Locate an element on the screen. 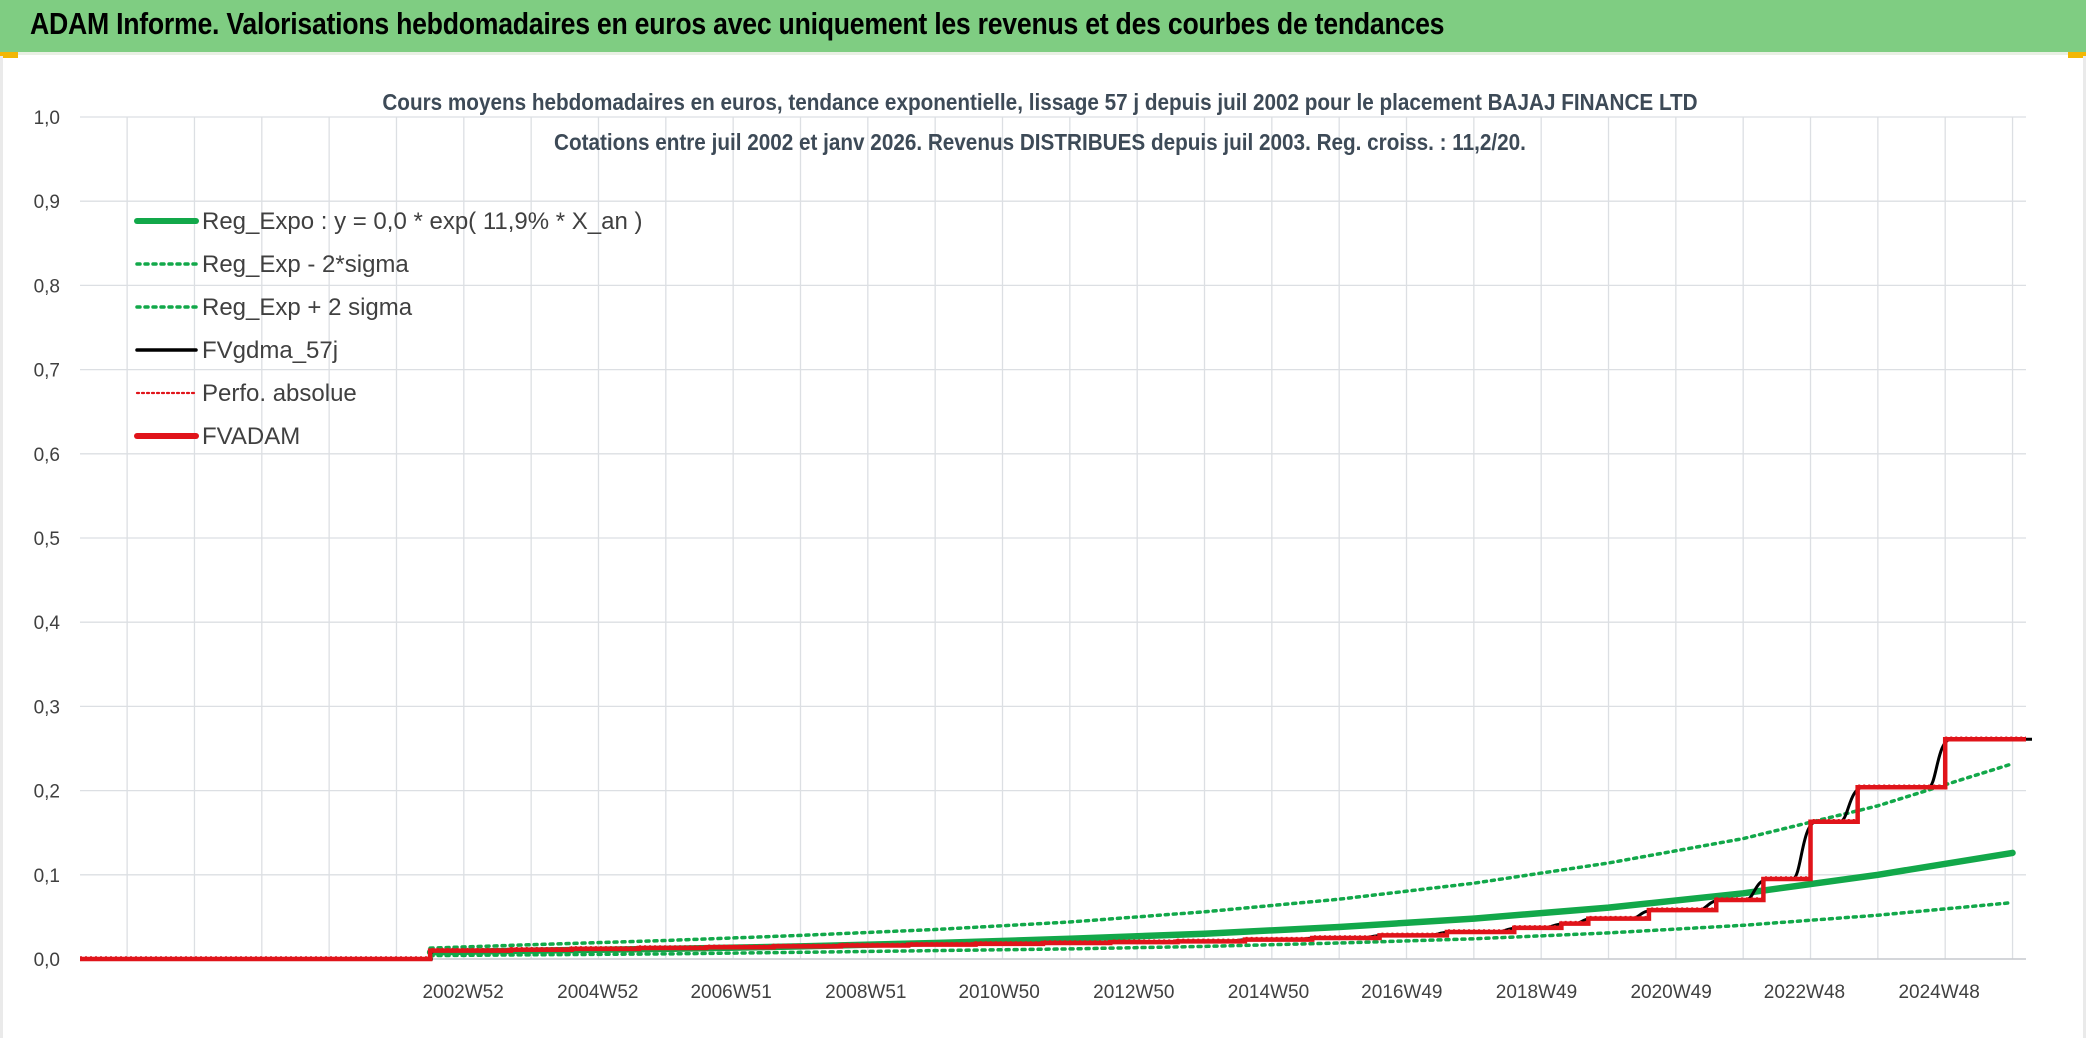 This screenshot has width=2086, height=1038. y-tick-label: 0,6 is located at coordinates (47, 455).